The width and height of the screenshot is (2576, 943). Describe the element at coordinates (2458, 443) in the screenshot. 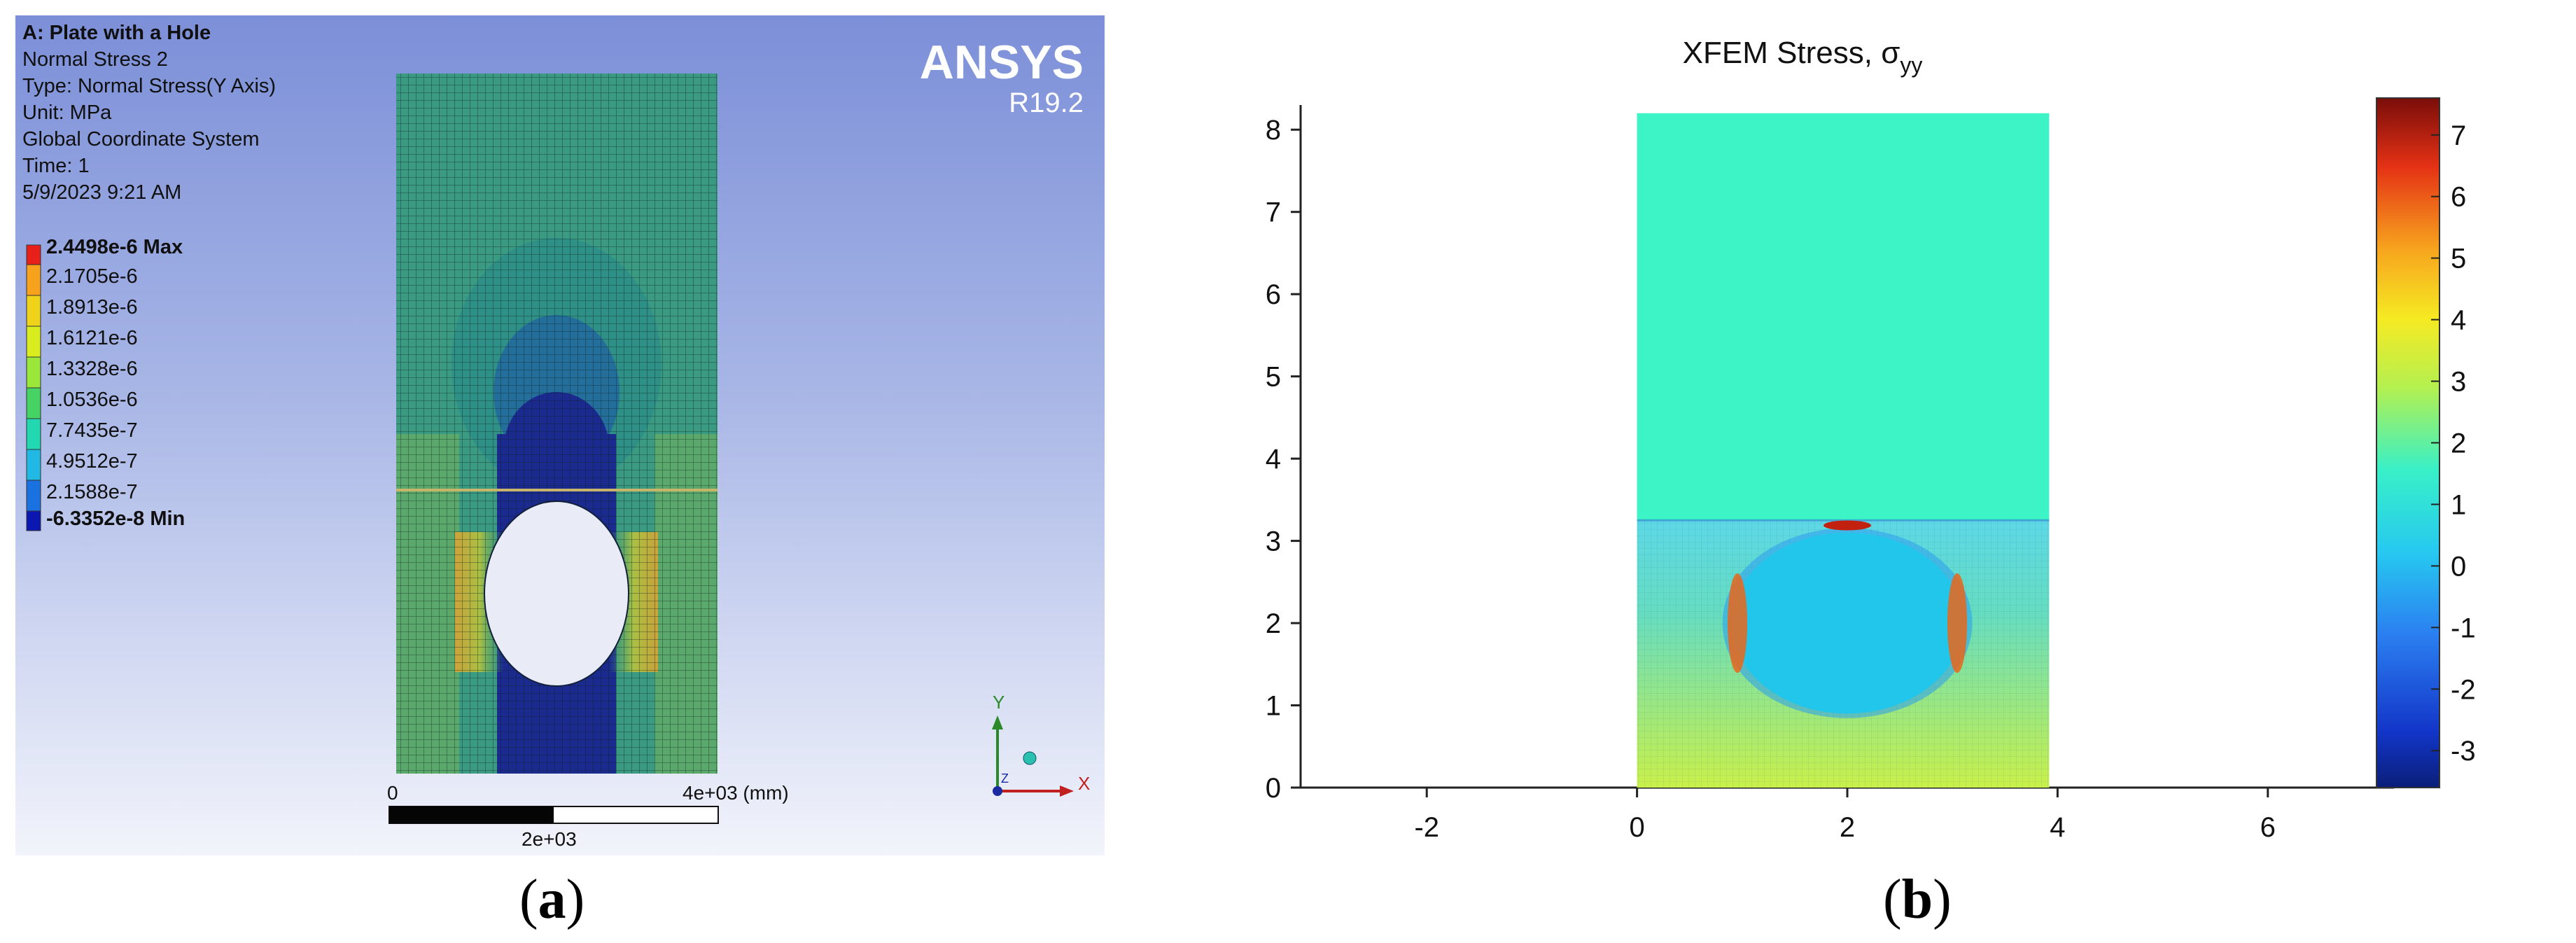

I see `colorbar-tick-label: 2` at that location.